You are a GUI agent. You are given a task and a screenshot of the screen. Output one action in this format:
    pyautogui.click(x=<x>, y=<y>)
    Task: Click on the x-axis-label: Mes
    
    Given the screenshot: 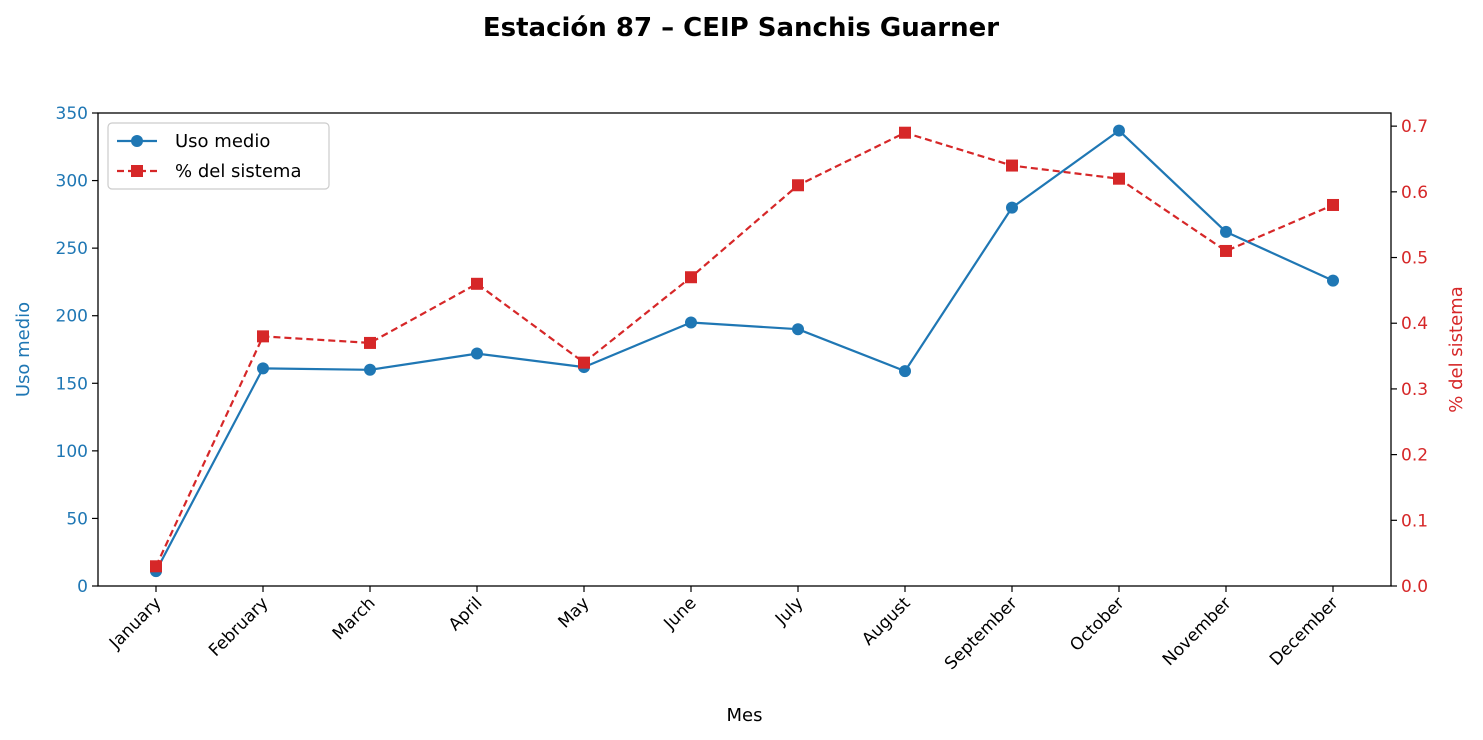 What is the action you would take?
    pyautogui.click(x=745, y=715)
    